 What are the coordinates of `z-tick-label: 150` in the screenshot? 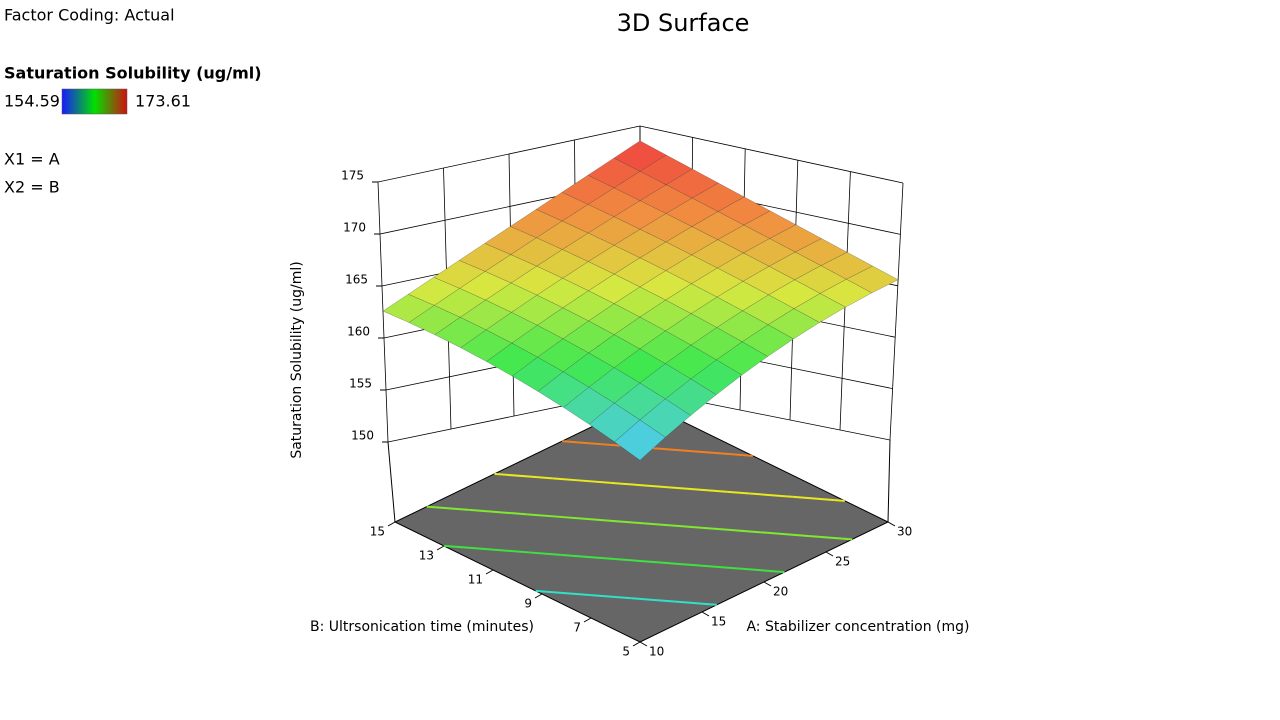 It's located at (362, 436).